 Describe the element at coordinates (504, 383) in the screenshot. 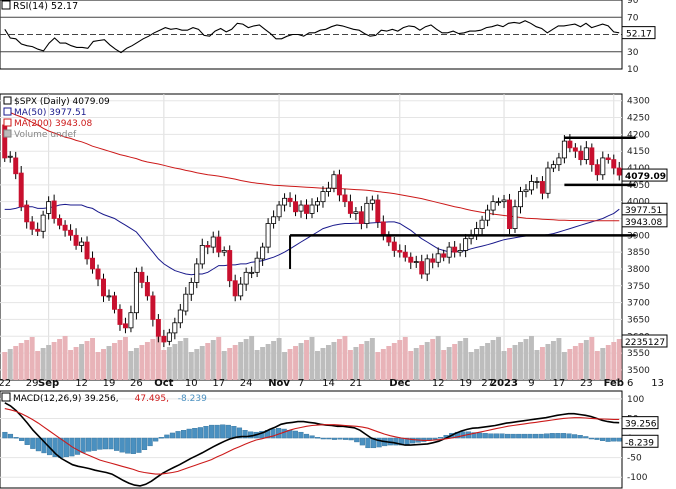

I see `x-axis-tick-label: 2023` at that location.